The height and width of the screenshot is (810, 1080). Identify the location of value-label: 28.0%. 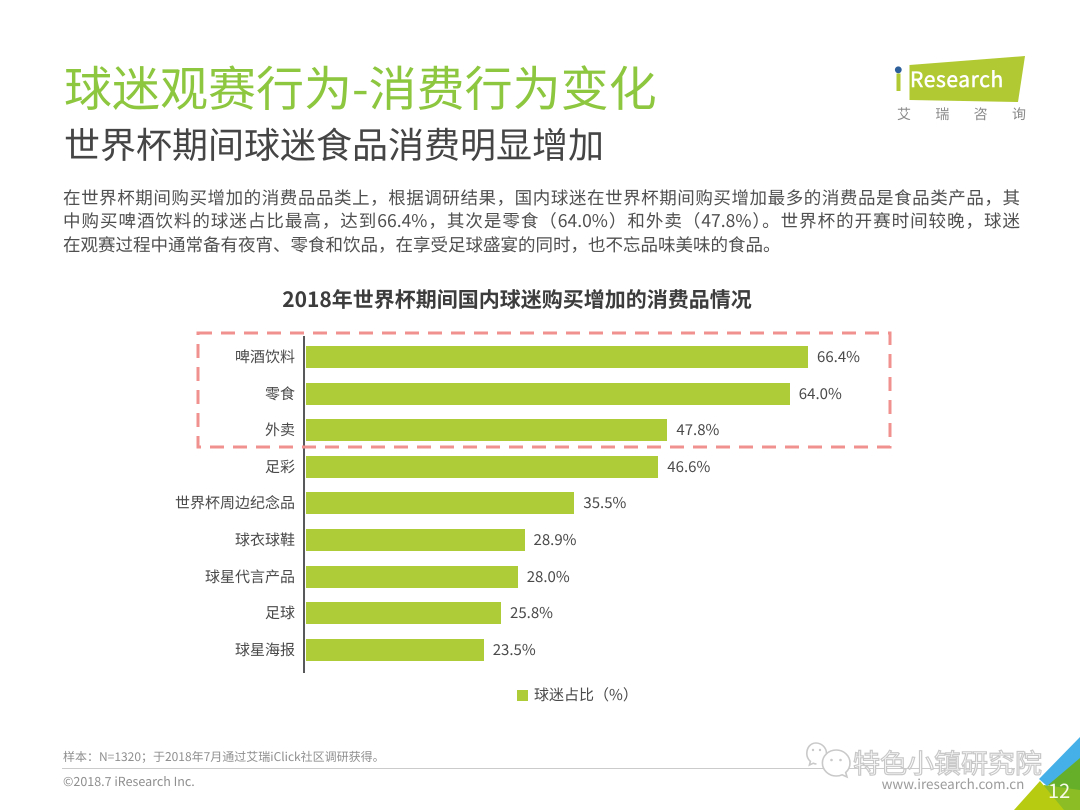
(548, 576).